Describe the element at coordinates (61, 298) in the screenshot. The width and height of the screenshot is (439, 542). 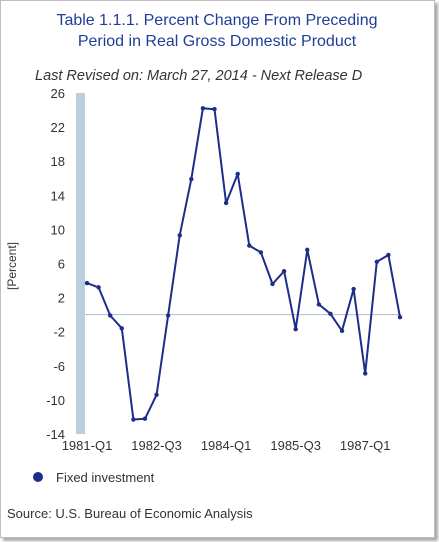
I see `y-tick-label: 2` at that location.